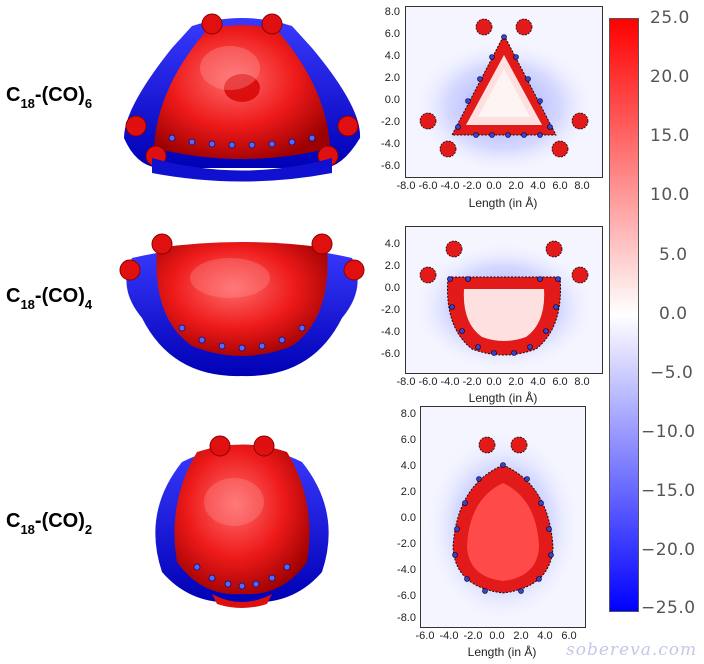  Describe the element at coordinates (425, 636) in the screenshot. I see `map3-xtick: -6.0` at that location.